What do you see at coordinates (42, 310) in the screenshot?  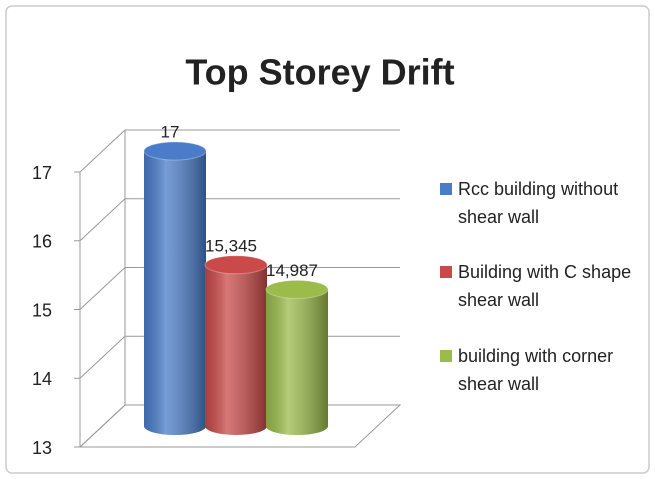 I see `y-tick-label: 15` at bounding box center [42, 310].